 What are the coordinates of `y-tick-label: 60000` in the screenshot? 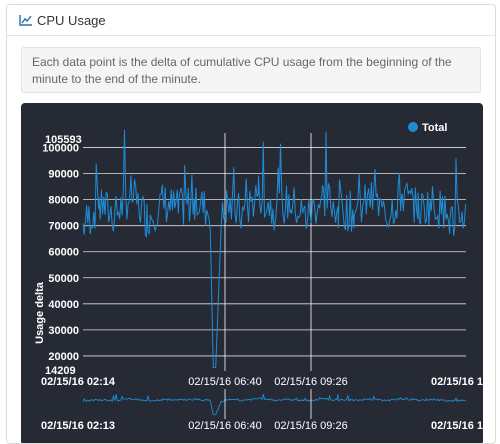 It's located at (63, 253).